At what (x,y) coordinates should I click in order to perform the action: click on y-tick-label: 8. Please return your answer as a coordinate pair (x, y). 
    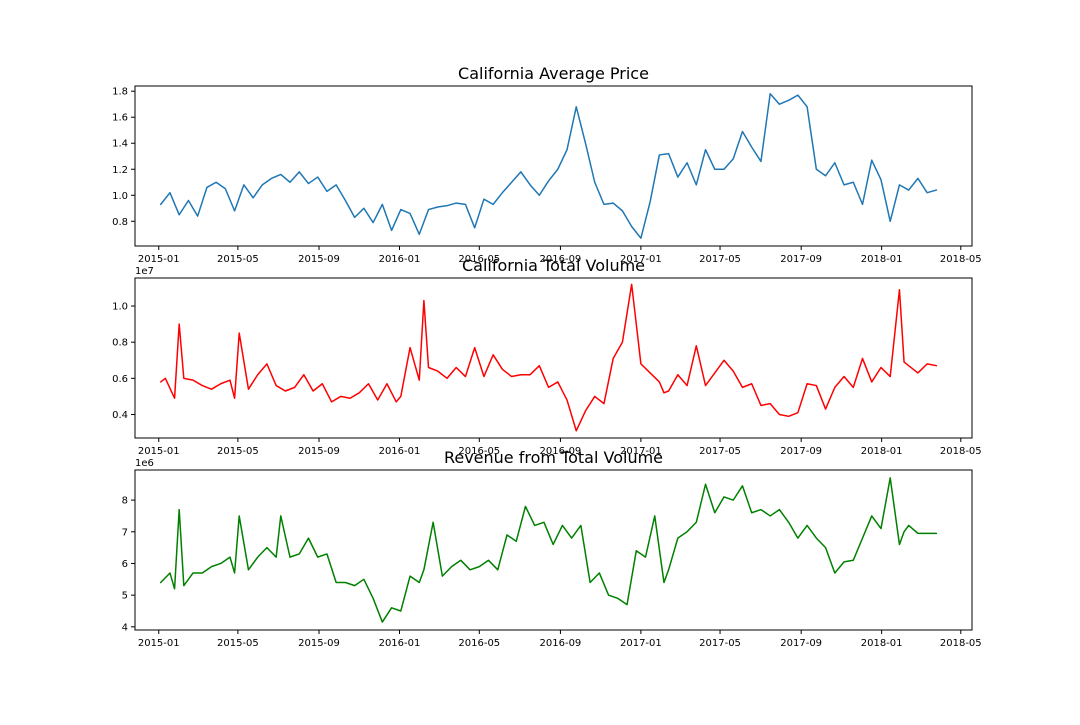
    Looking at the image, I should click on (125, 501).